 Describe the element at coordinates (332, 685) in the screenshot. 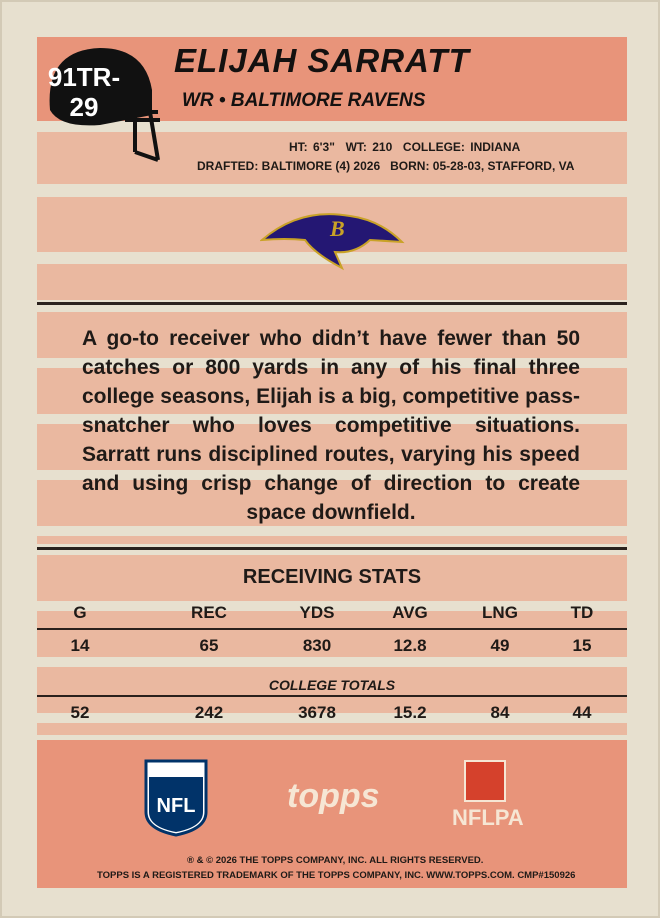

I see `totals-label: COLLEGE TOTALS` at that location.